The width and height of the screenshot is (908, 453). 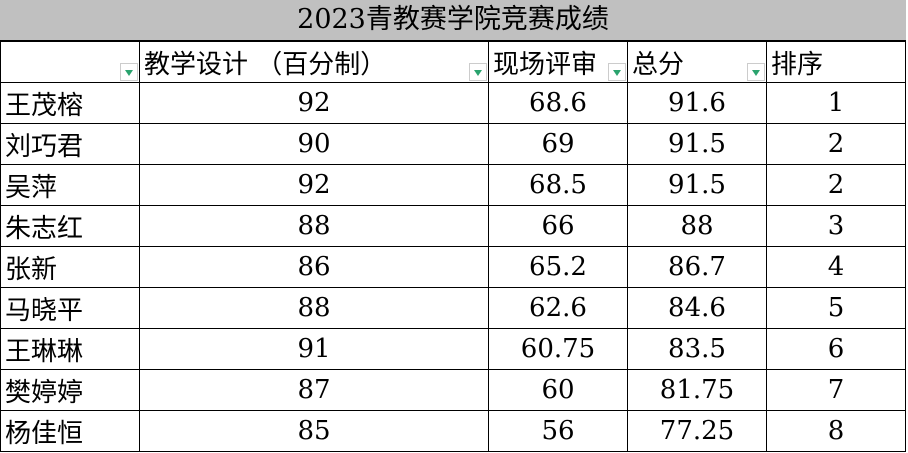 What do you see at coordinates (558, 267) in the screenshot?
I see `score-cell: 65.2` at bounding box center [558, 267].